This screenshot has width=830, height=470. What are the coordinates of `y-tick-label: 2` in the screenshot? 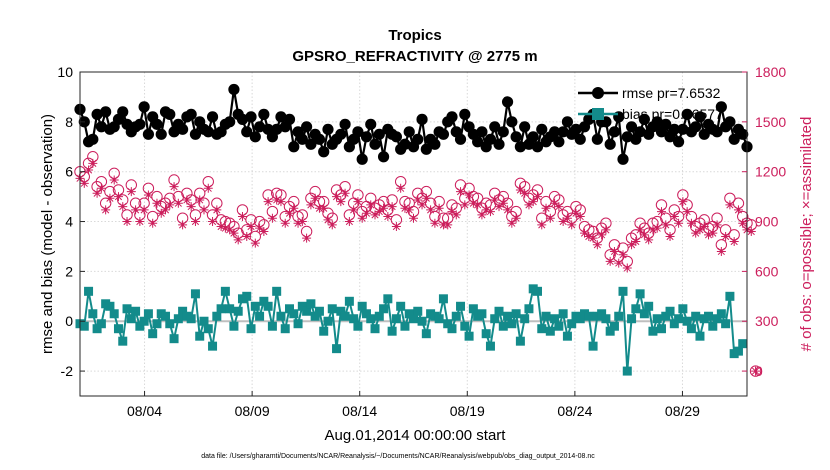 It's located at (69, 271).